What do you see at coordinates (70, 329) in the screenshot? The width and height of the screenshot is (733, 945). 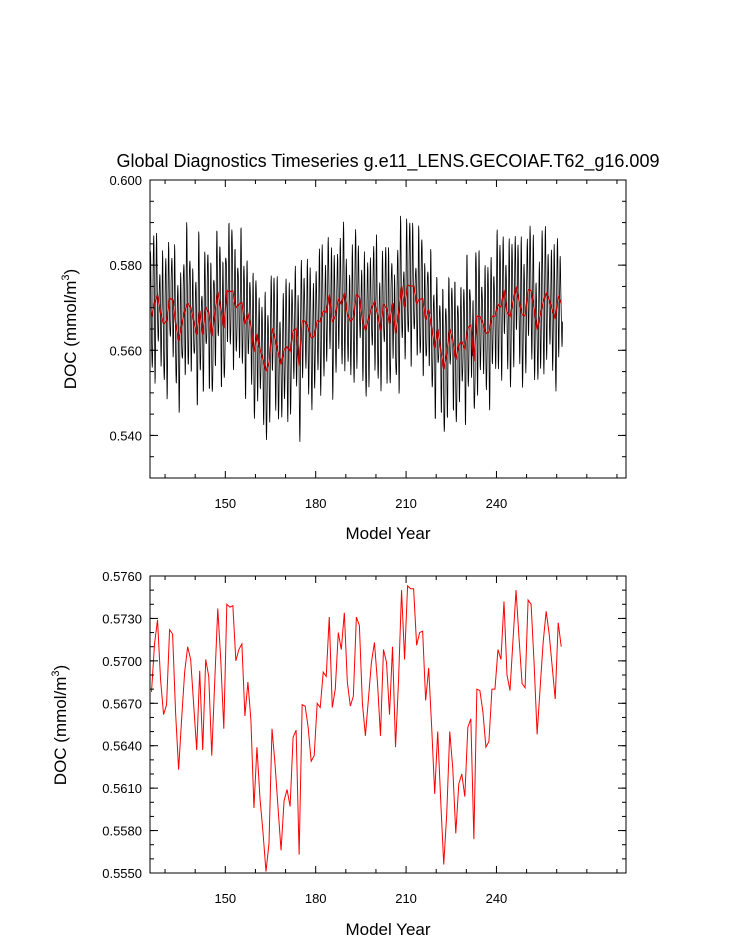 I see `top-y-axis-label: DOC (mmol/m3)` at bounding box center [70, 329].